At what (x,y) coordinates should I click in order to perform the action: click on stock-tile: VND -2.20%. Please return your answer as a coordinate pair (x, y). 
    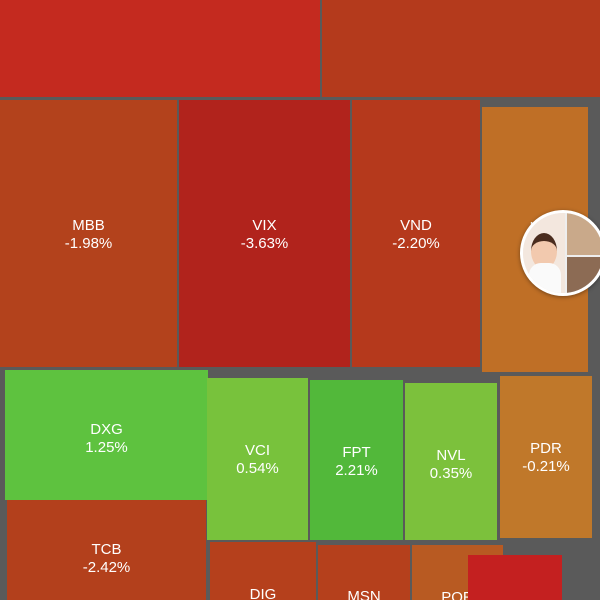
    Looking at the image, I should click on (416, 233).